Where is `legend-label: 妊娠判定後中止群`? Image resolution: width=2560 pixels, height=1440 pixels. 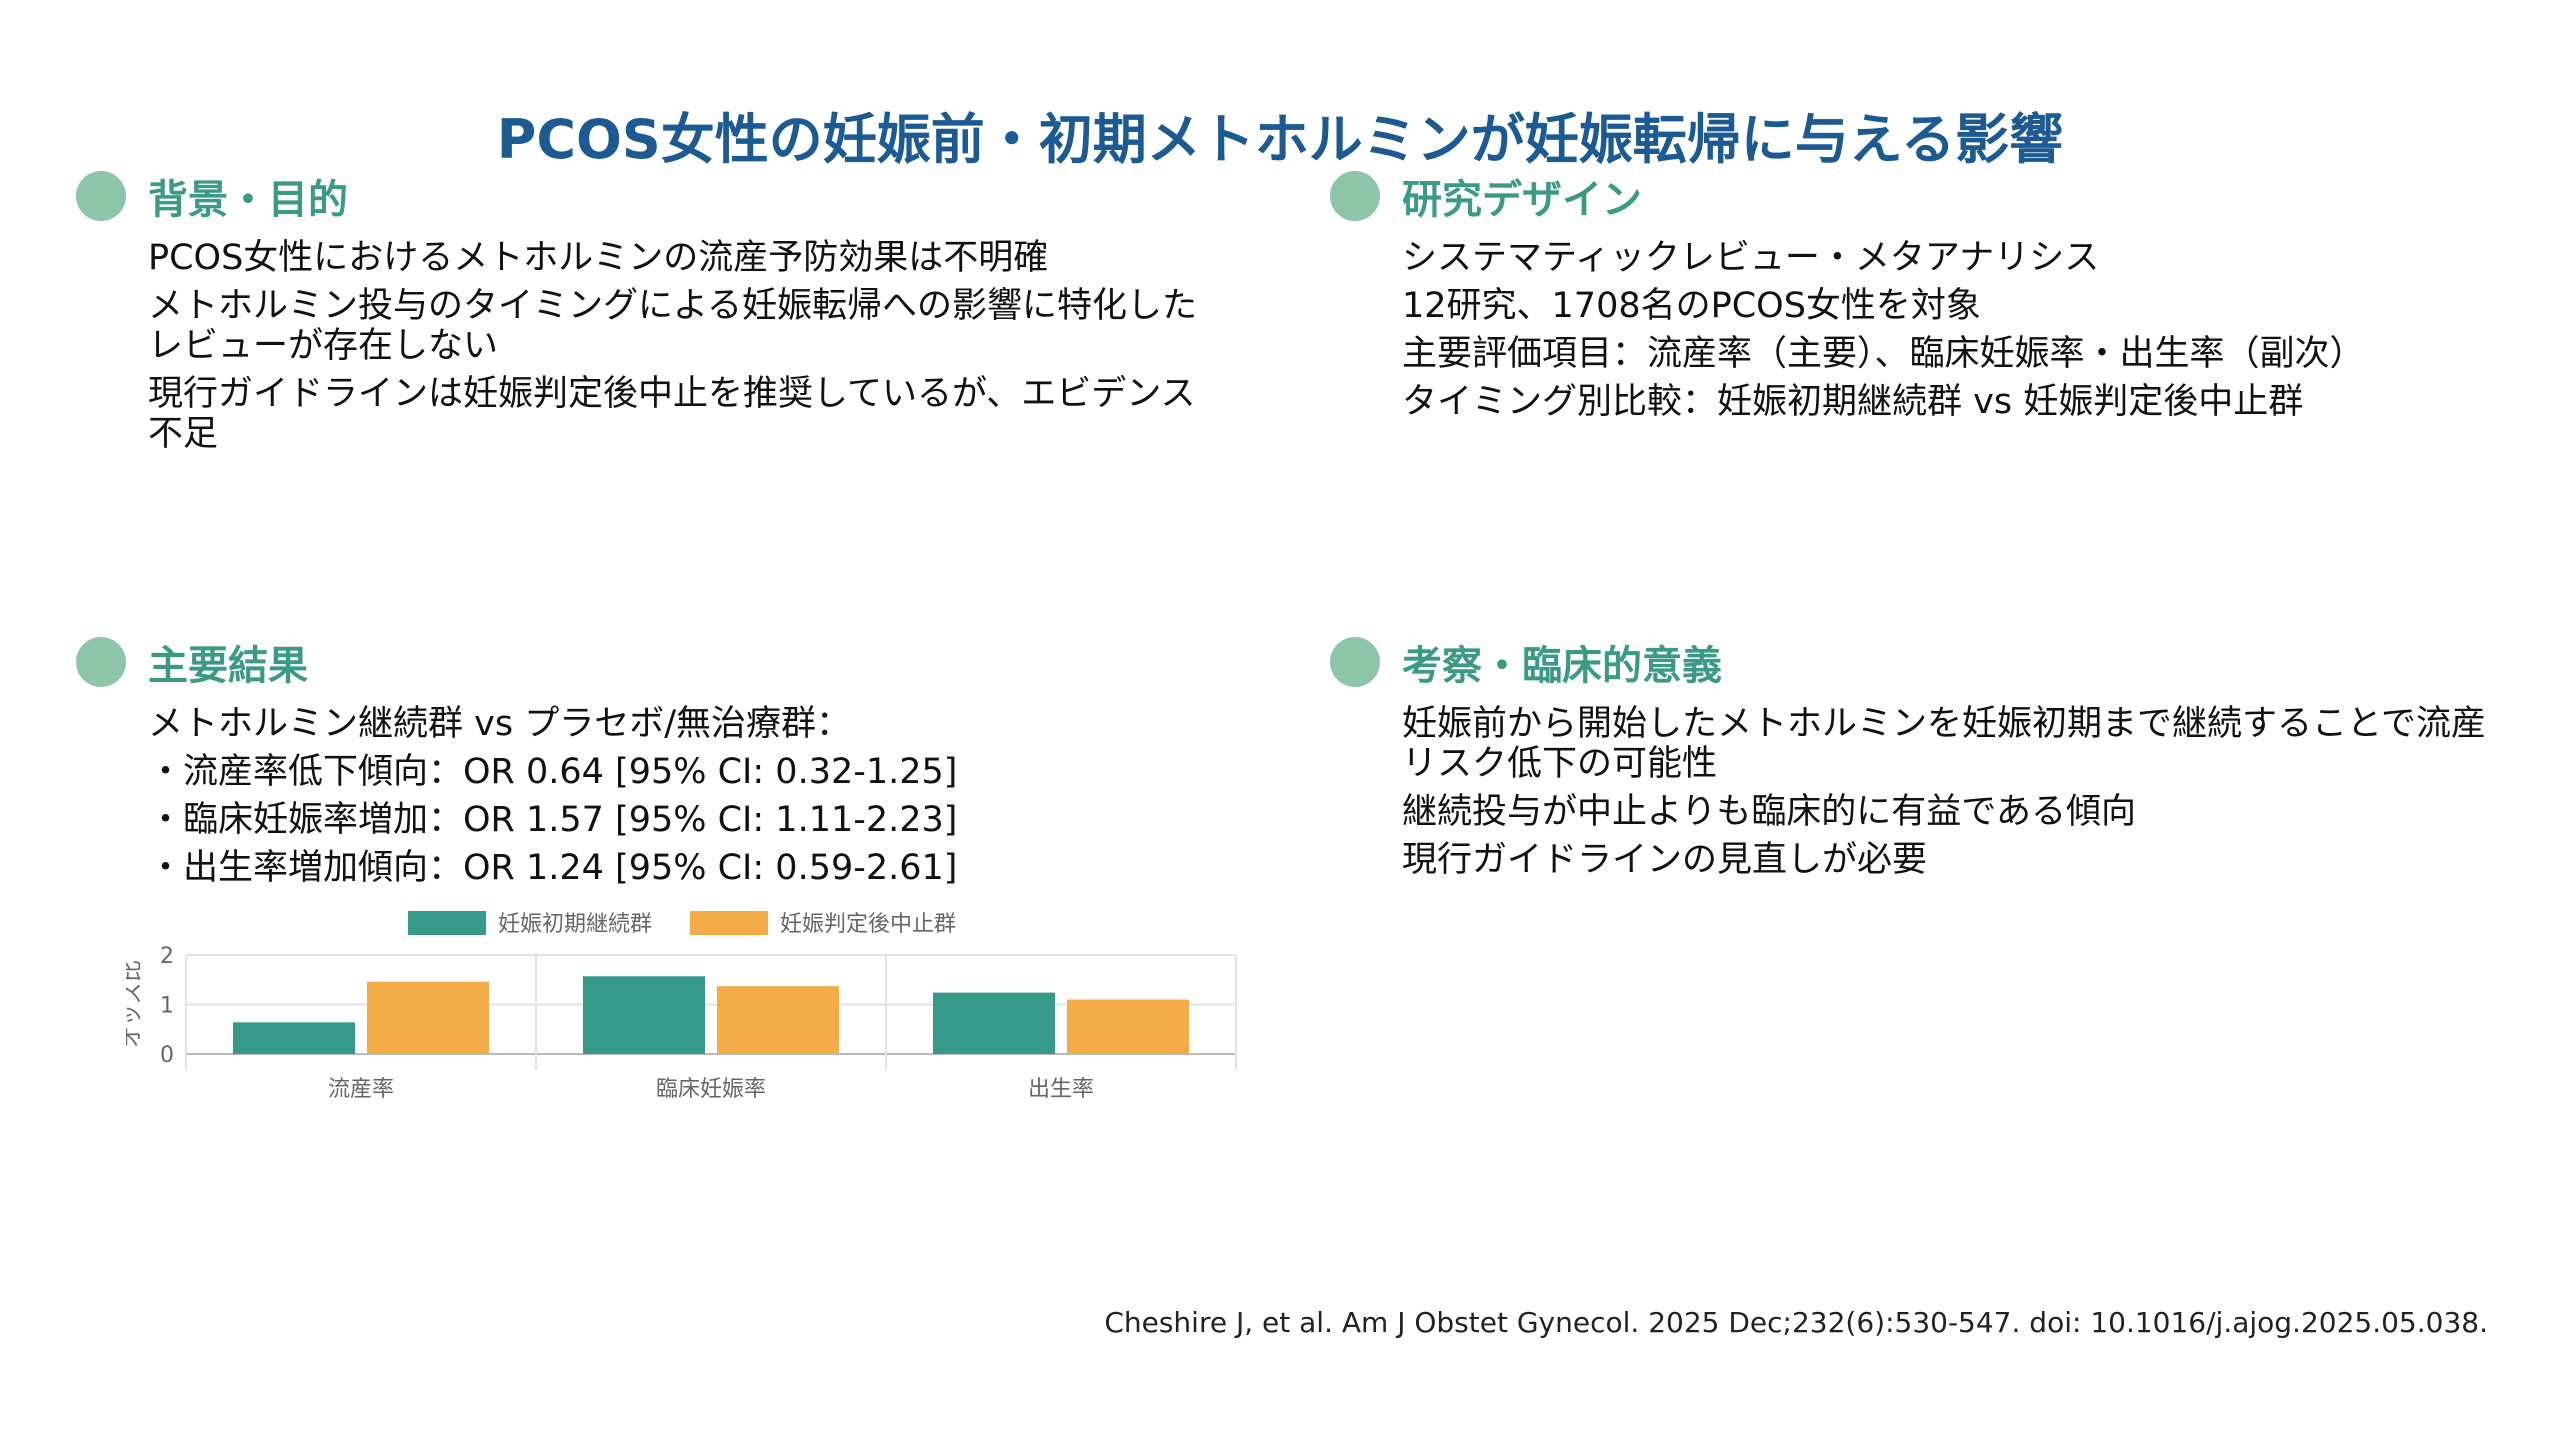
legend-label: 妊娠判定後中止群 is located at coordinates (868, 924).